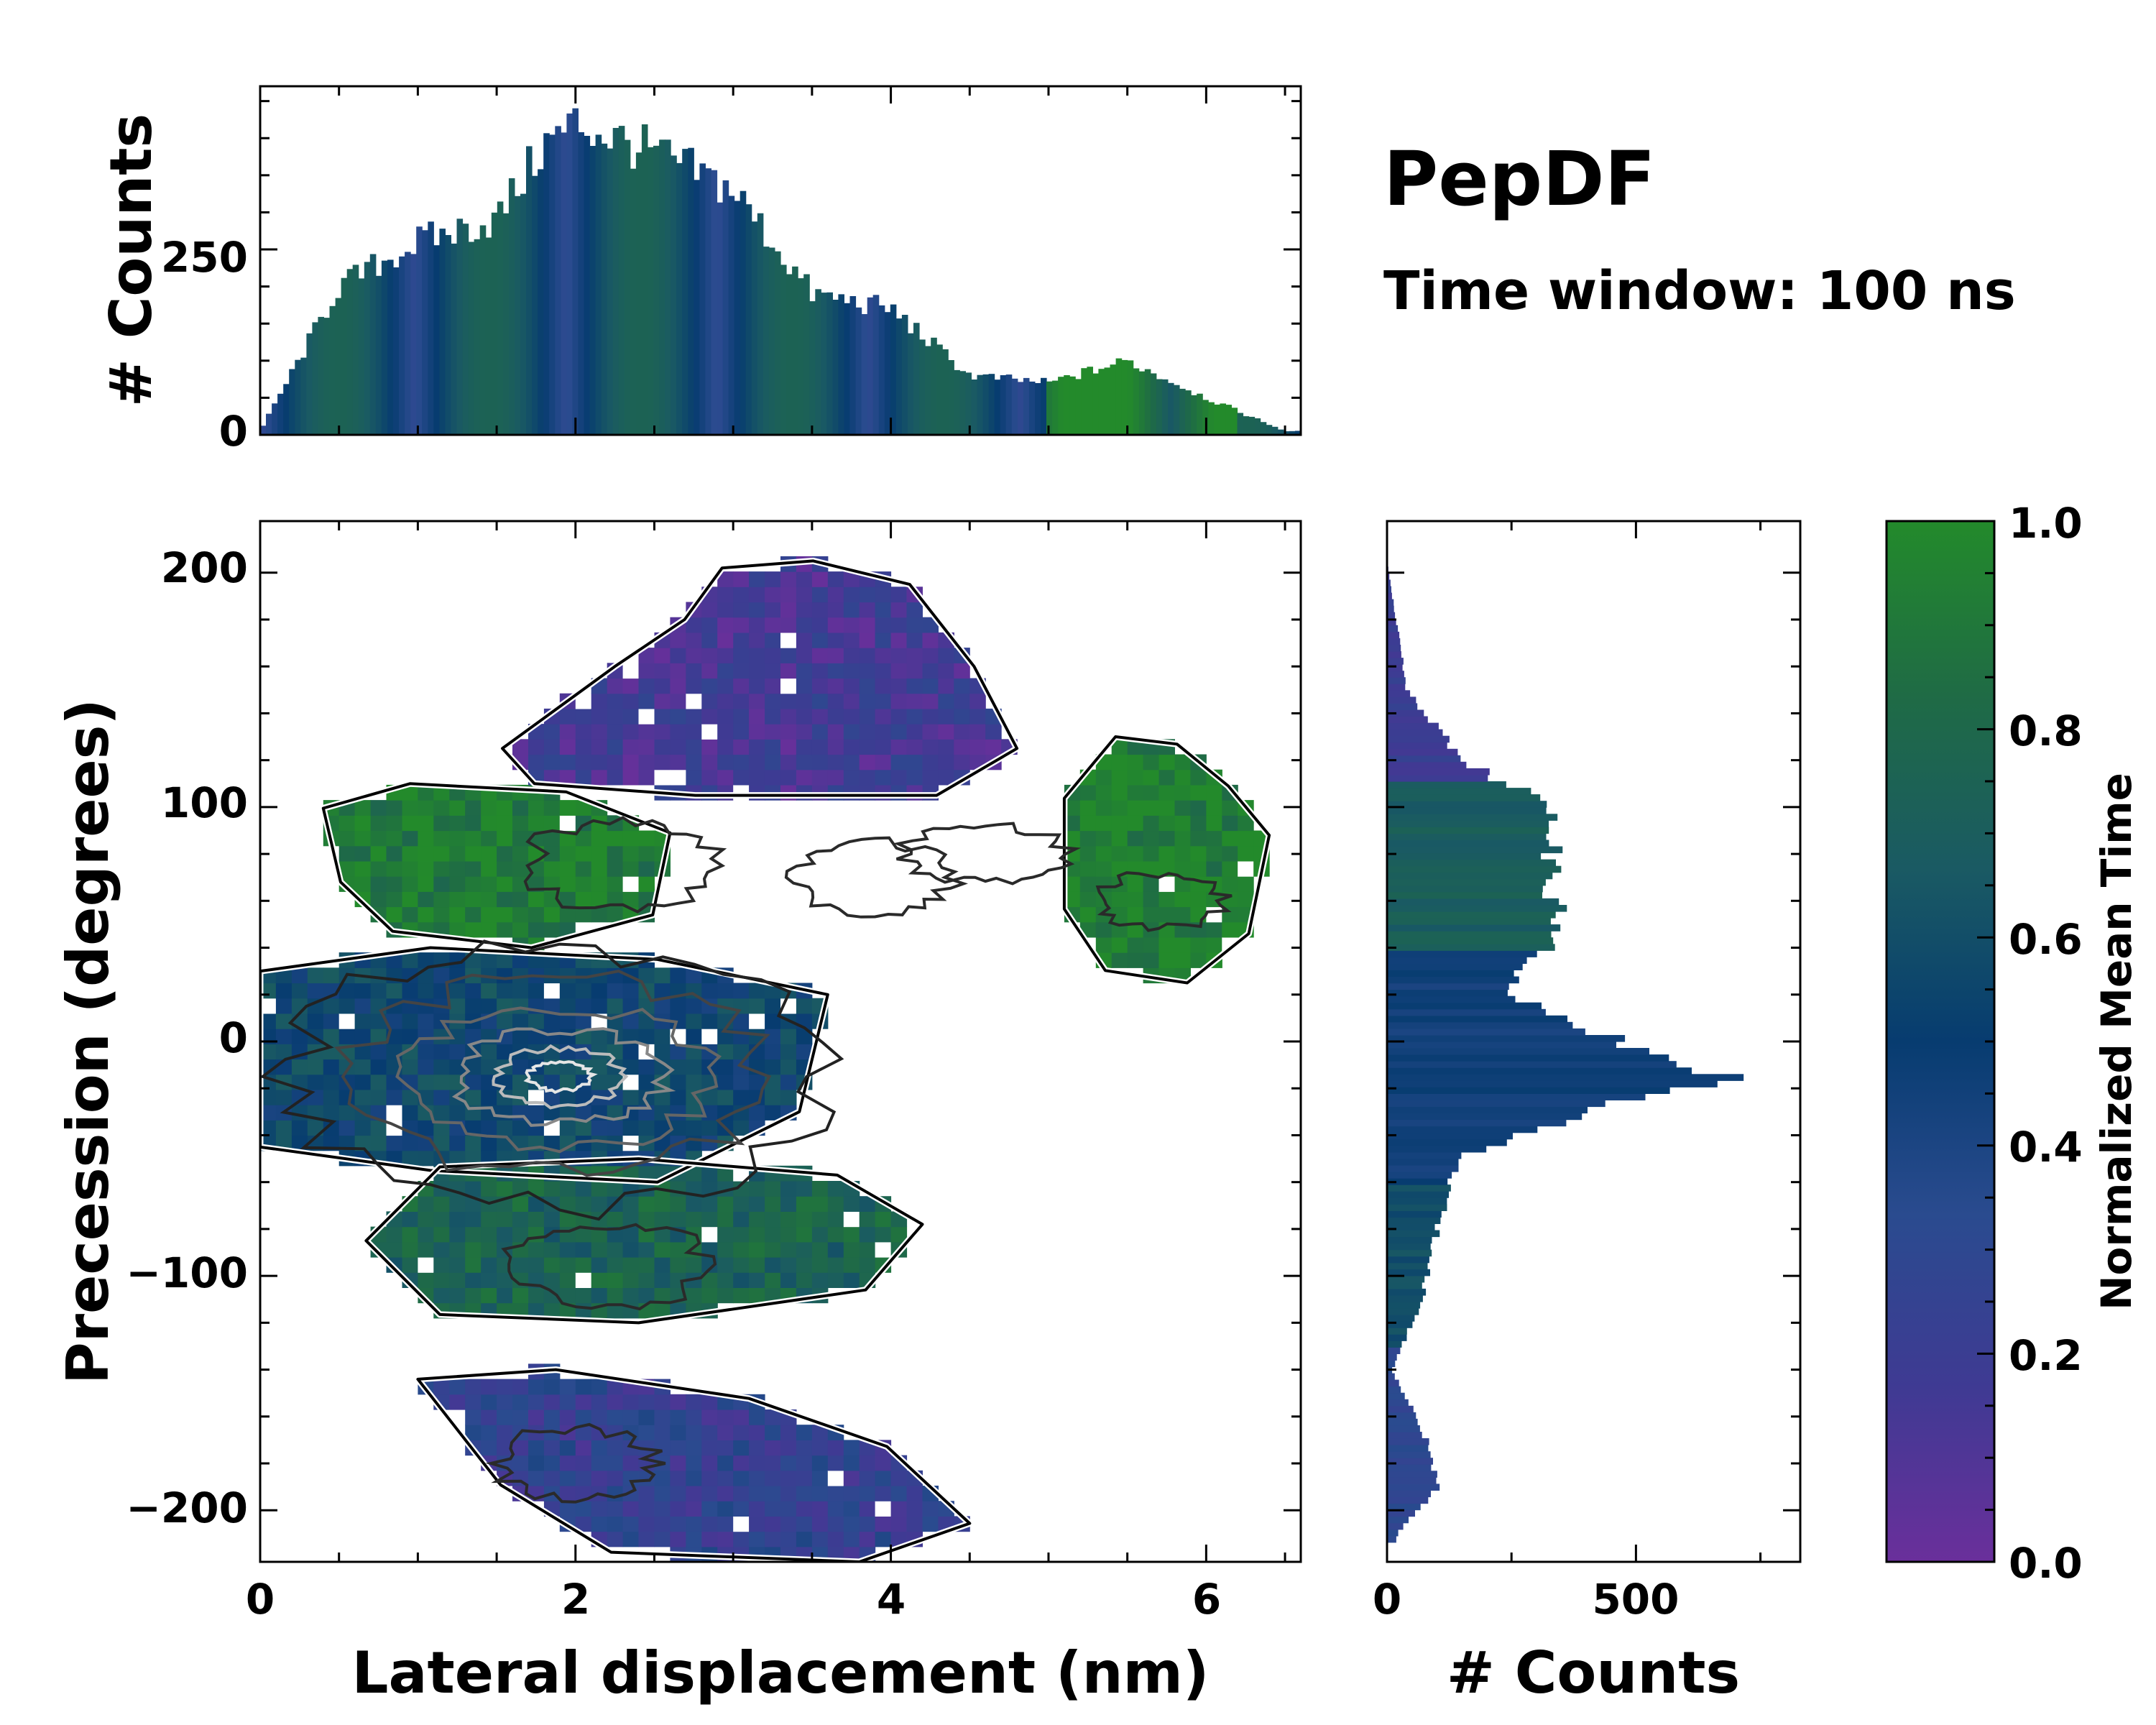 The width and height of the screenshot is (2156, 1725). What do you see at coordinates (497, 865) in the screenshot?
I see `region-boundary` at bounding box center [497, 865].